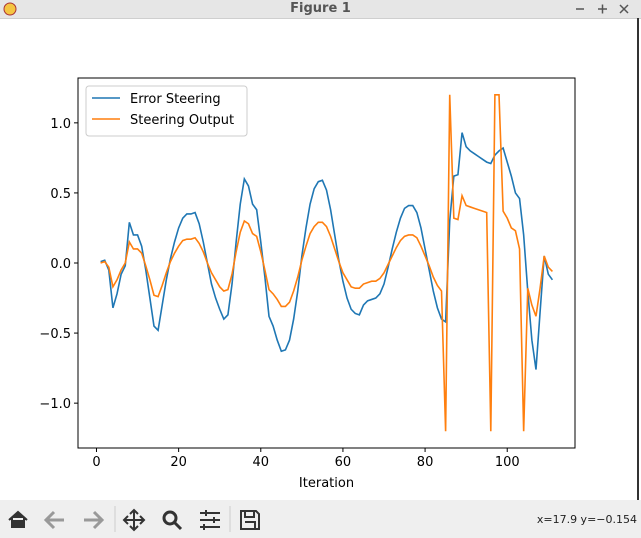 This screenshot has width=641, height=538. Describe the element at coordinates (53, 520) in the screenshot. I see `back-button` at that location.